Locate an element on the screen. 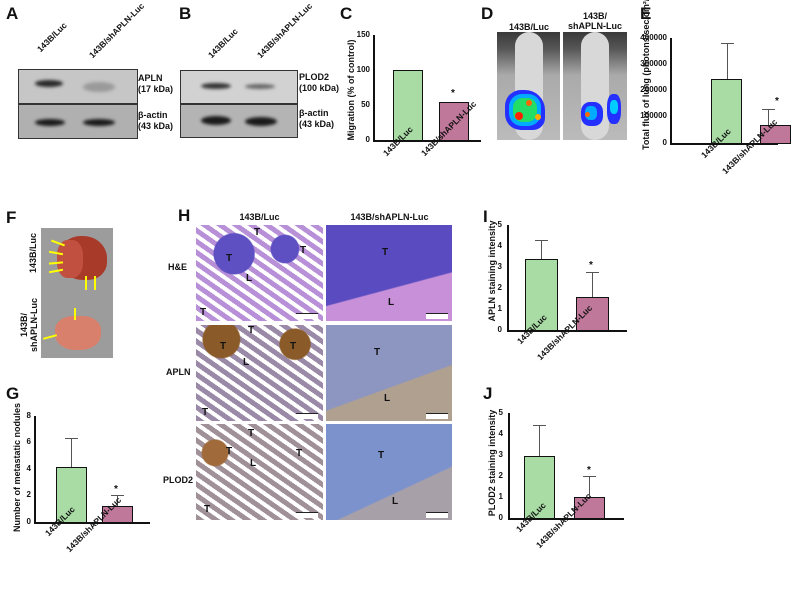  y-tick-label: 300000 is located at coordinates (653, 63).